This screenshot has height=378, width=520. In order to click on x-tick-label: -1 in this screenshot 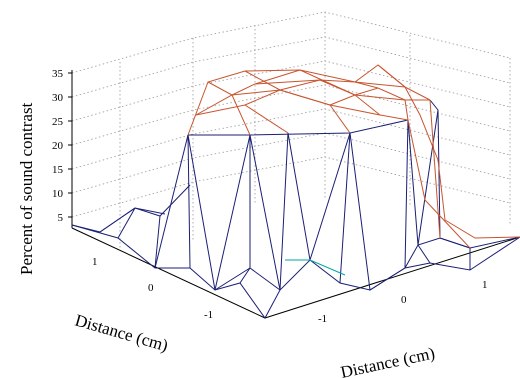, I will do `click(208, 315)`.